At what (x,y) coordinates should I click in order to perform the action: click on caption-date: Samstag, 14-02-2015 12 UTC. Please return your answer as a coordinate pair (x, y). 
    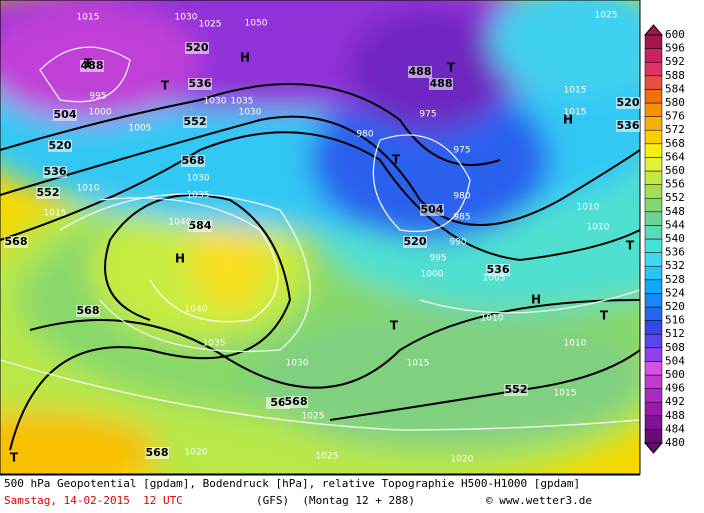
    Looking at the image, I should click on (93, 500).